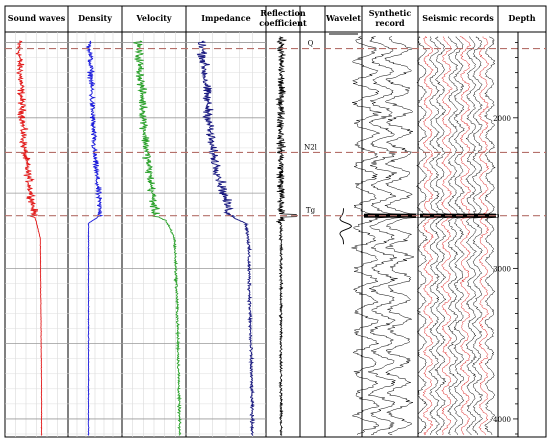  What do you see at coordinates (225, 18) in the screenshot?
I see `track-header-impedance: Impedance` at bounding box center [225, 18].